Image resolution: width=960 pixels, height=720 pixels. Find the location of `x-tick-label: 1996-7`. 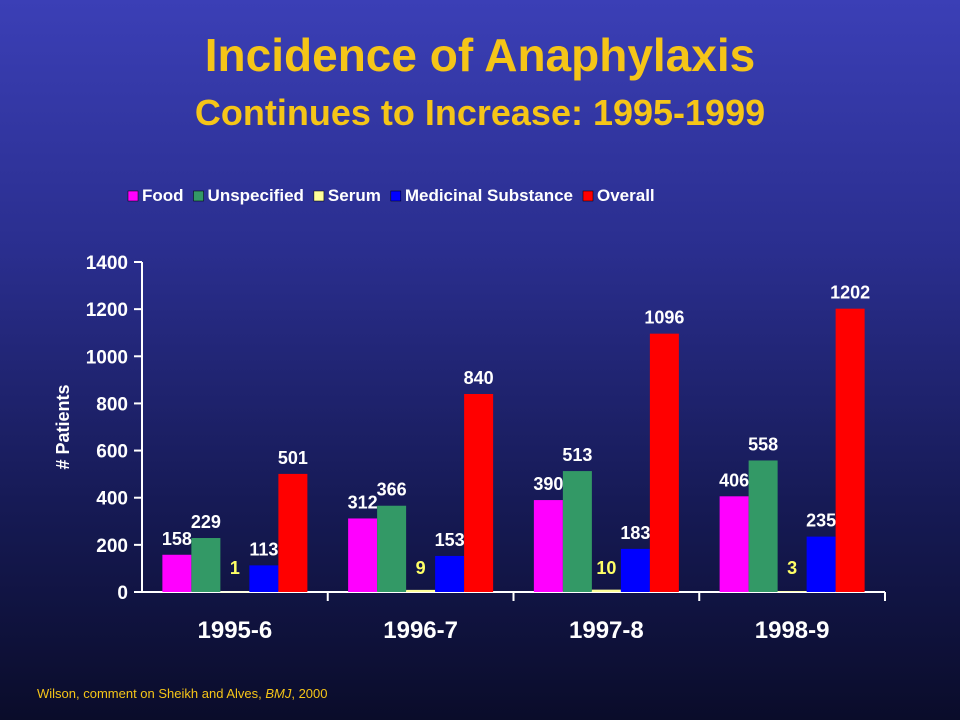

x-tick-label: 1996-7 is located at coordinates (420, 630).